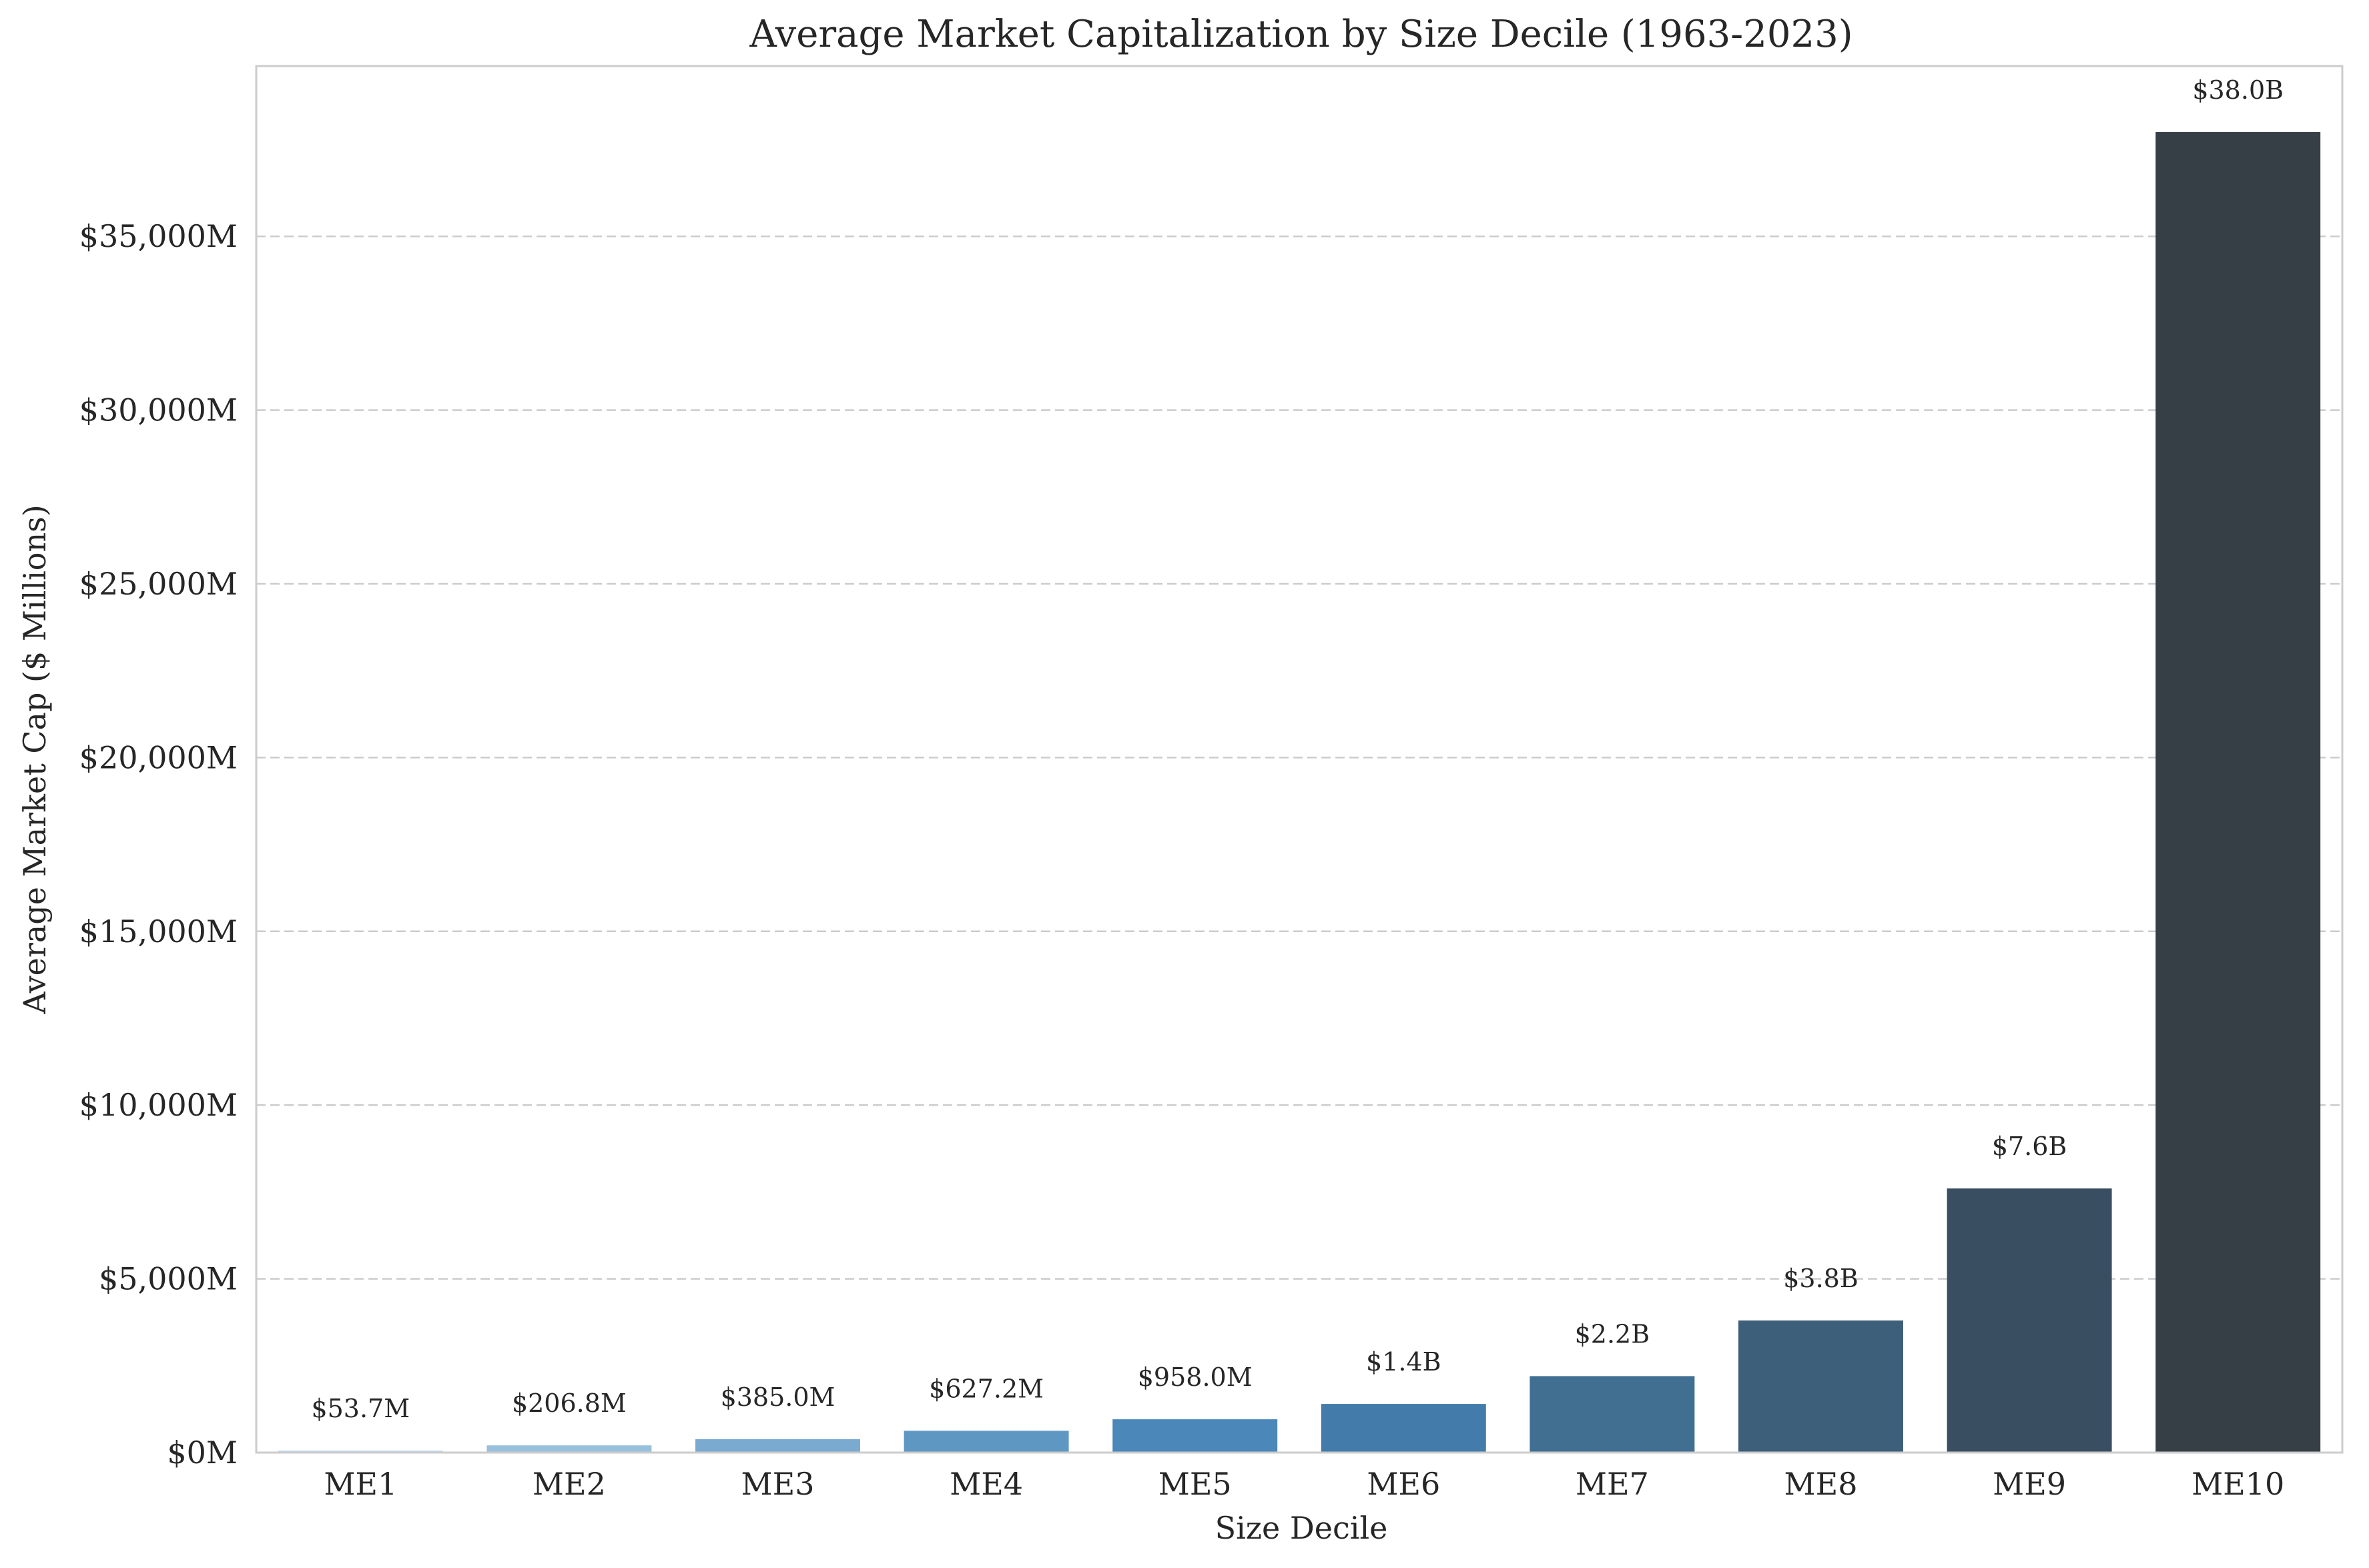  Describe the element at coordinates (360, 1409) in the screenshot. I see `data-label: $53.7M` at that location.